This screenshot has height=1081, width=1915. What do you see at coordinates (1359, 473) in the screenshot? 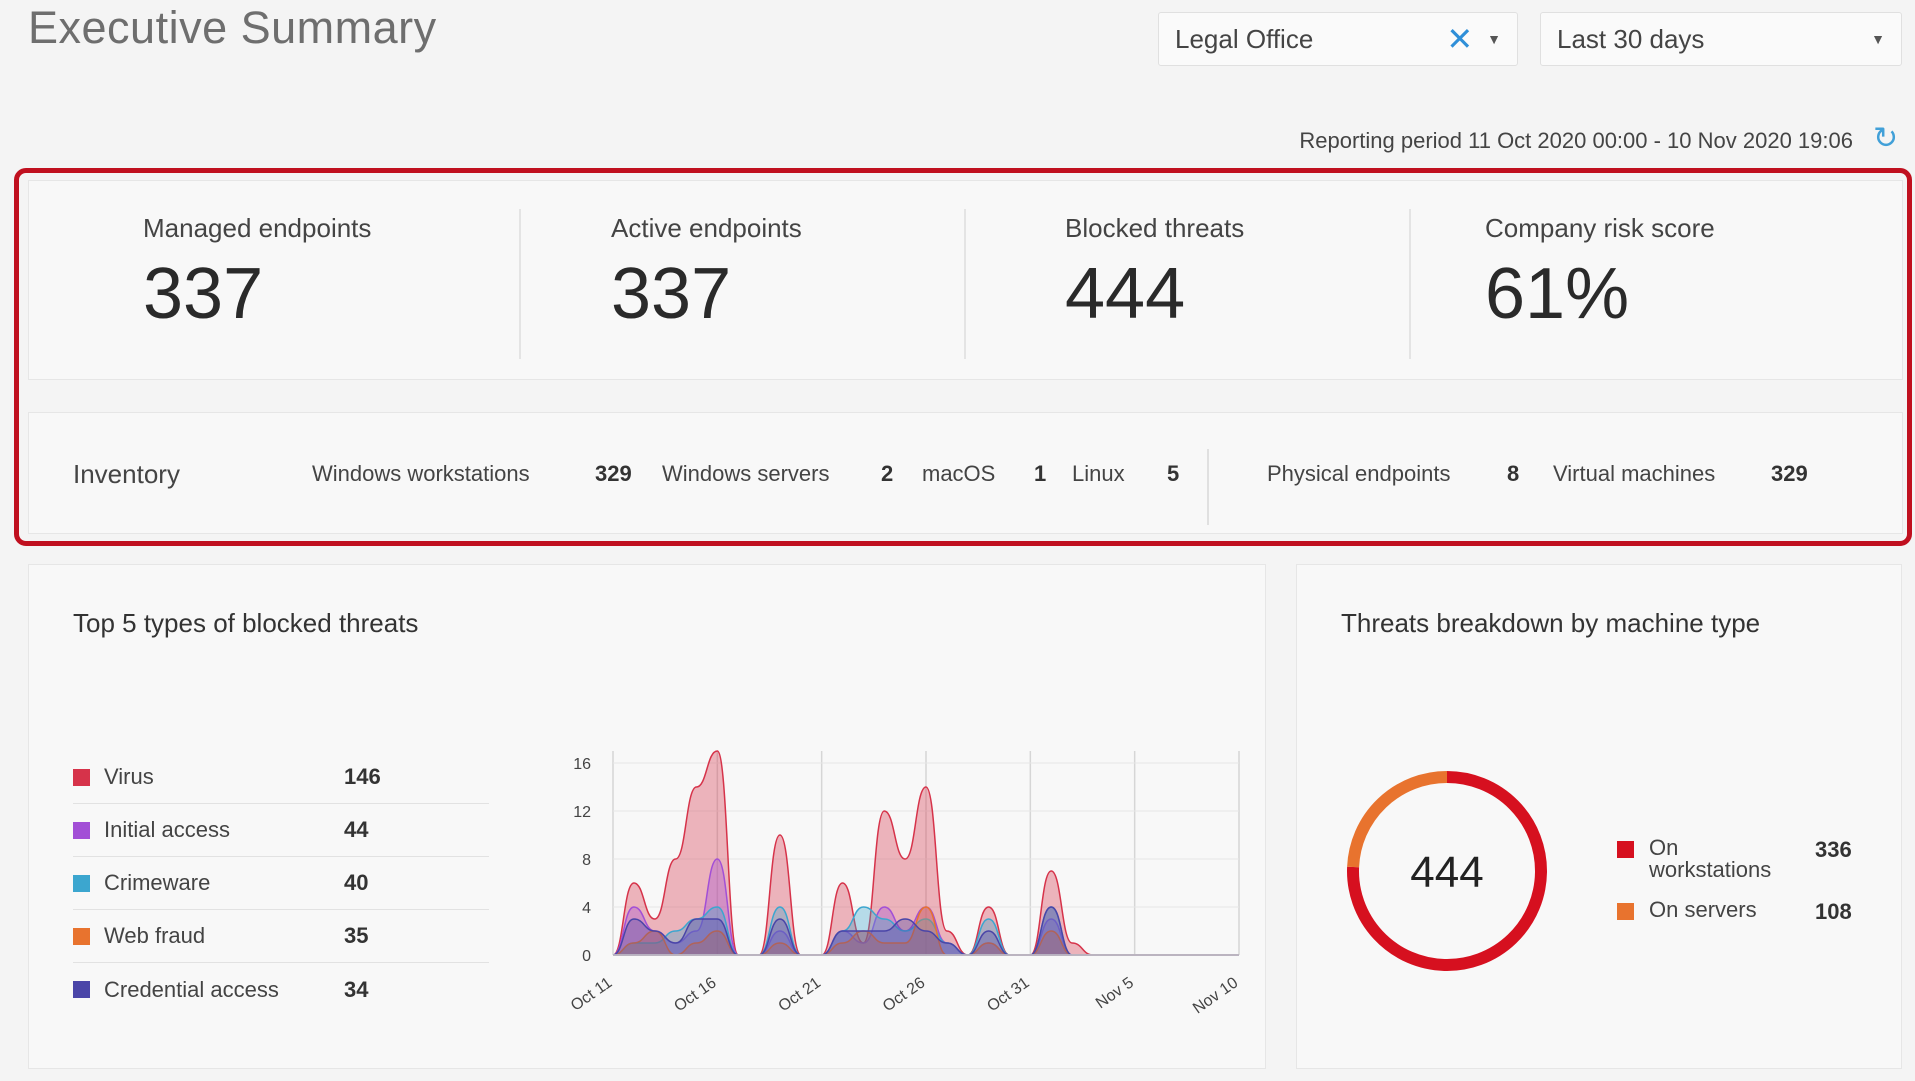
I see `inventory-item-label: Physical endpoints` at bounding box center [1359, 473].